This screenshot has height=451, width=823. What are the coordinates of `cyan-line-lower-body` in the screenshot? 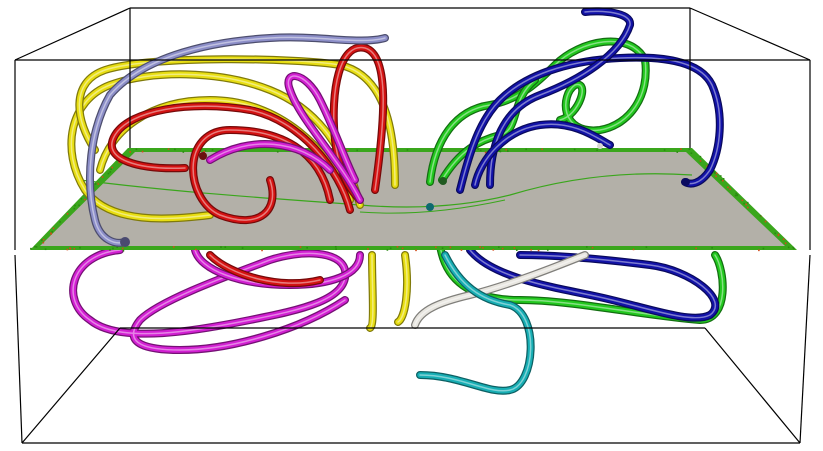 It's located at (475, 323).